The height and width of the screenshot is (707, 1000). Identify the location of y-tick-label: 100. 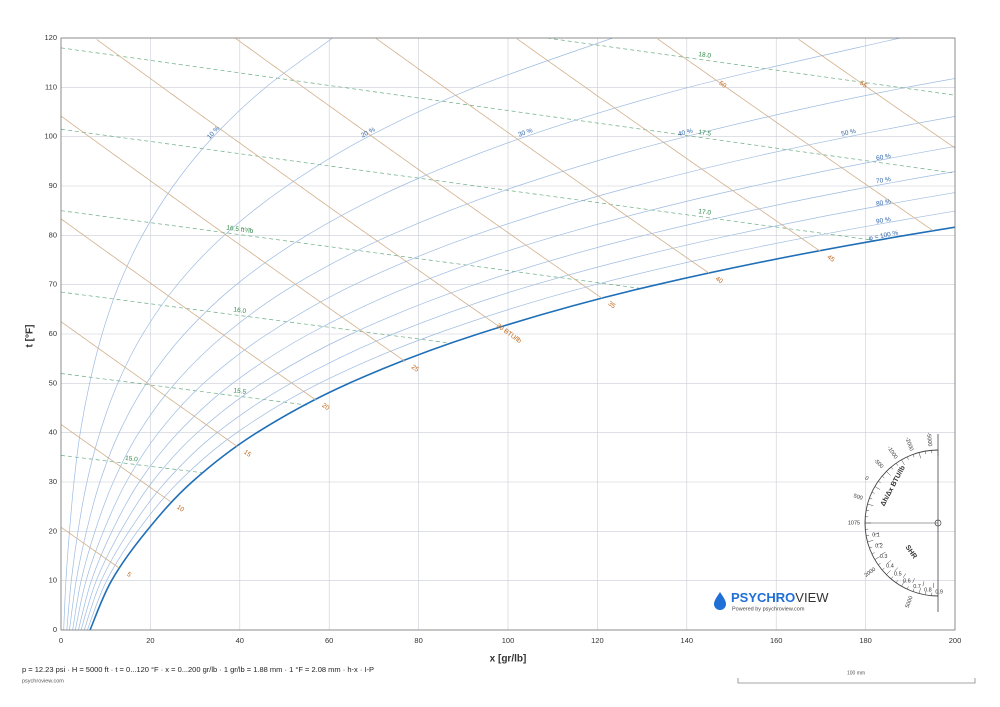
(50, 136).